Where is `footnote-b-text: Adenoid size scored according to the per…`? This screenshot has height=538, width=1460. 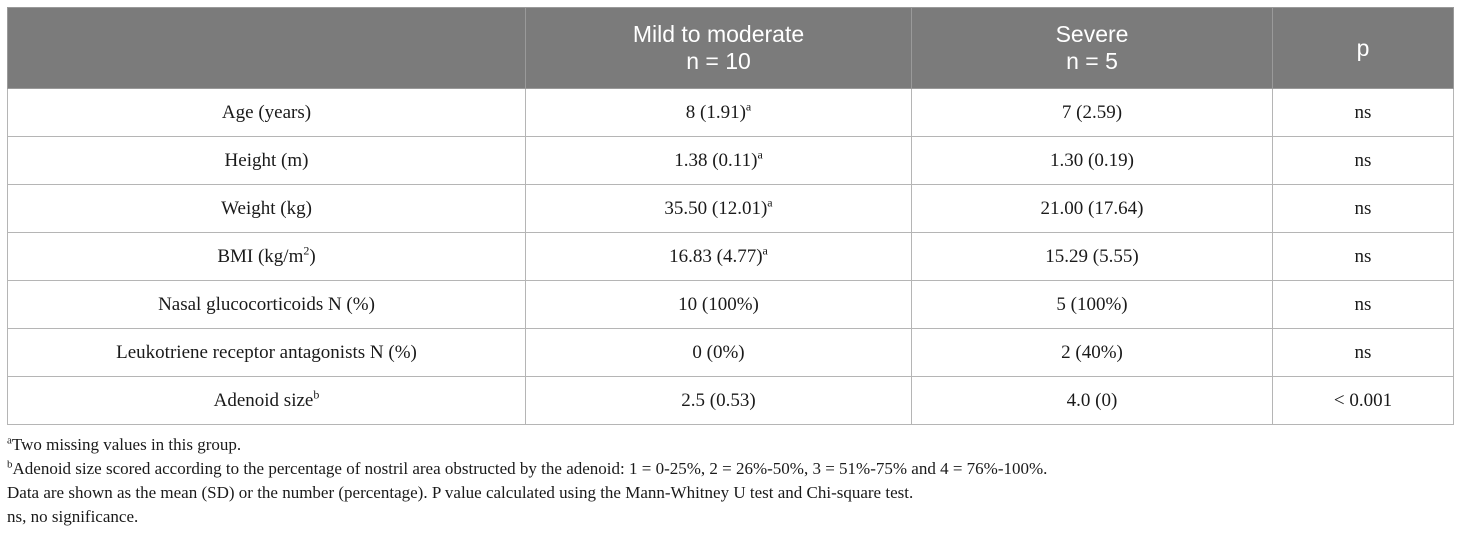
footnote-b-text: Adenoid size scored according to the per… is located at coordinates (530, 468).